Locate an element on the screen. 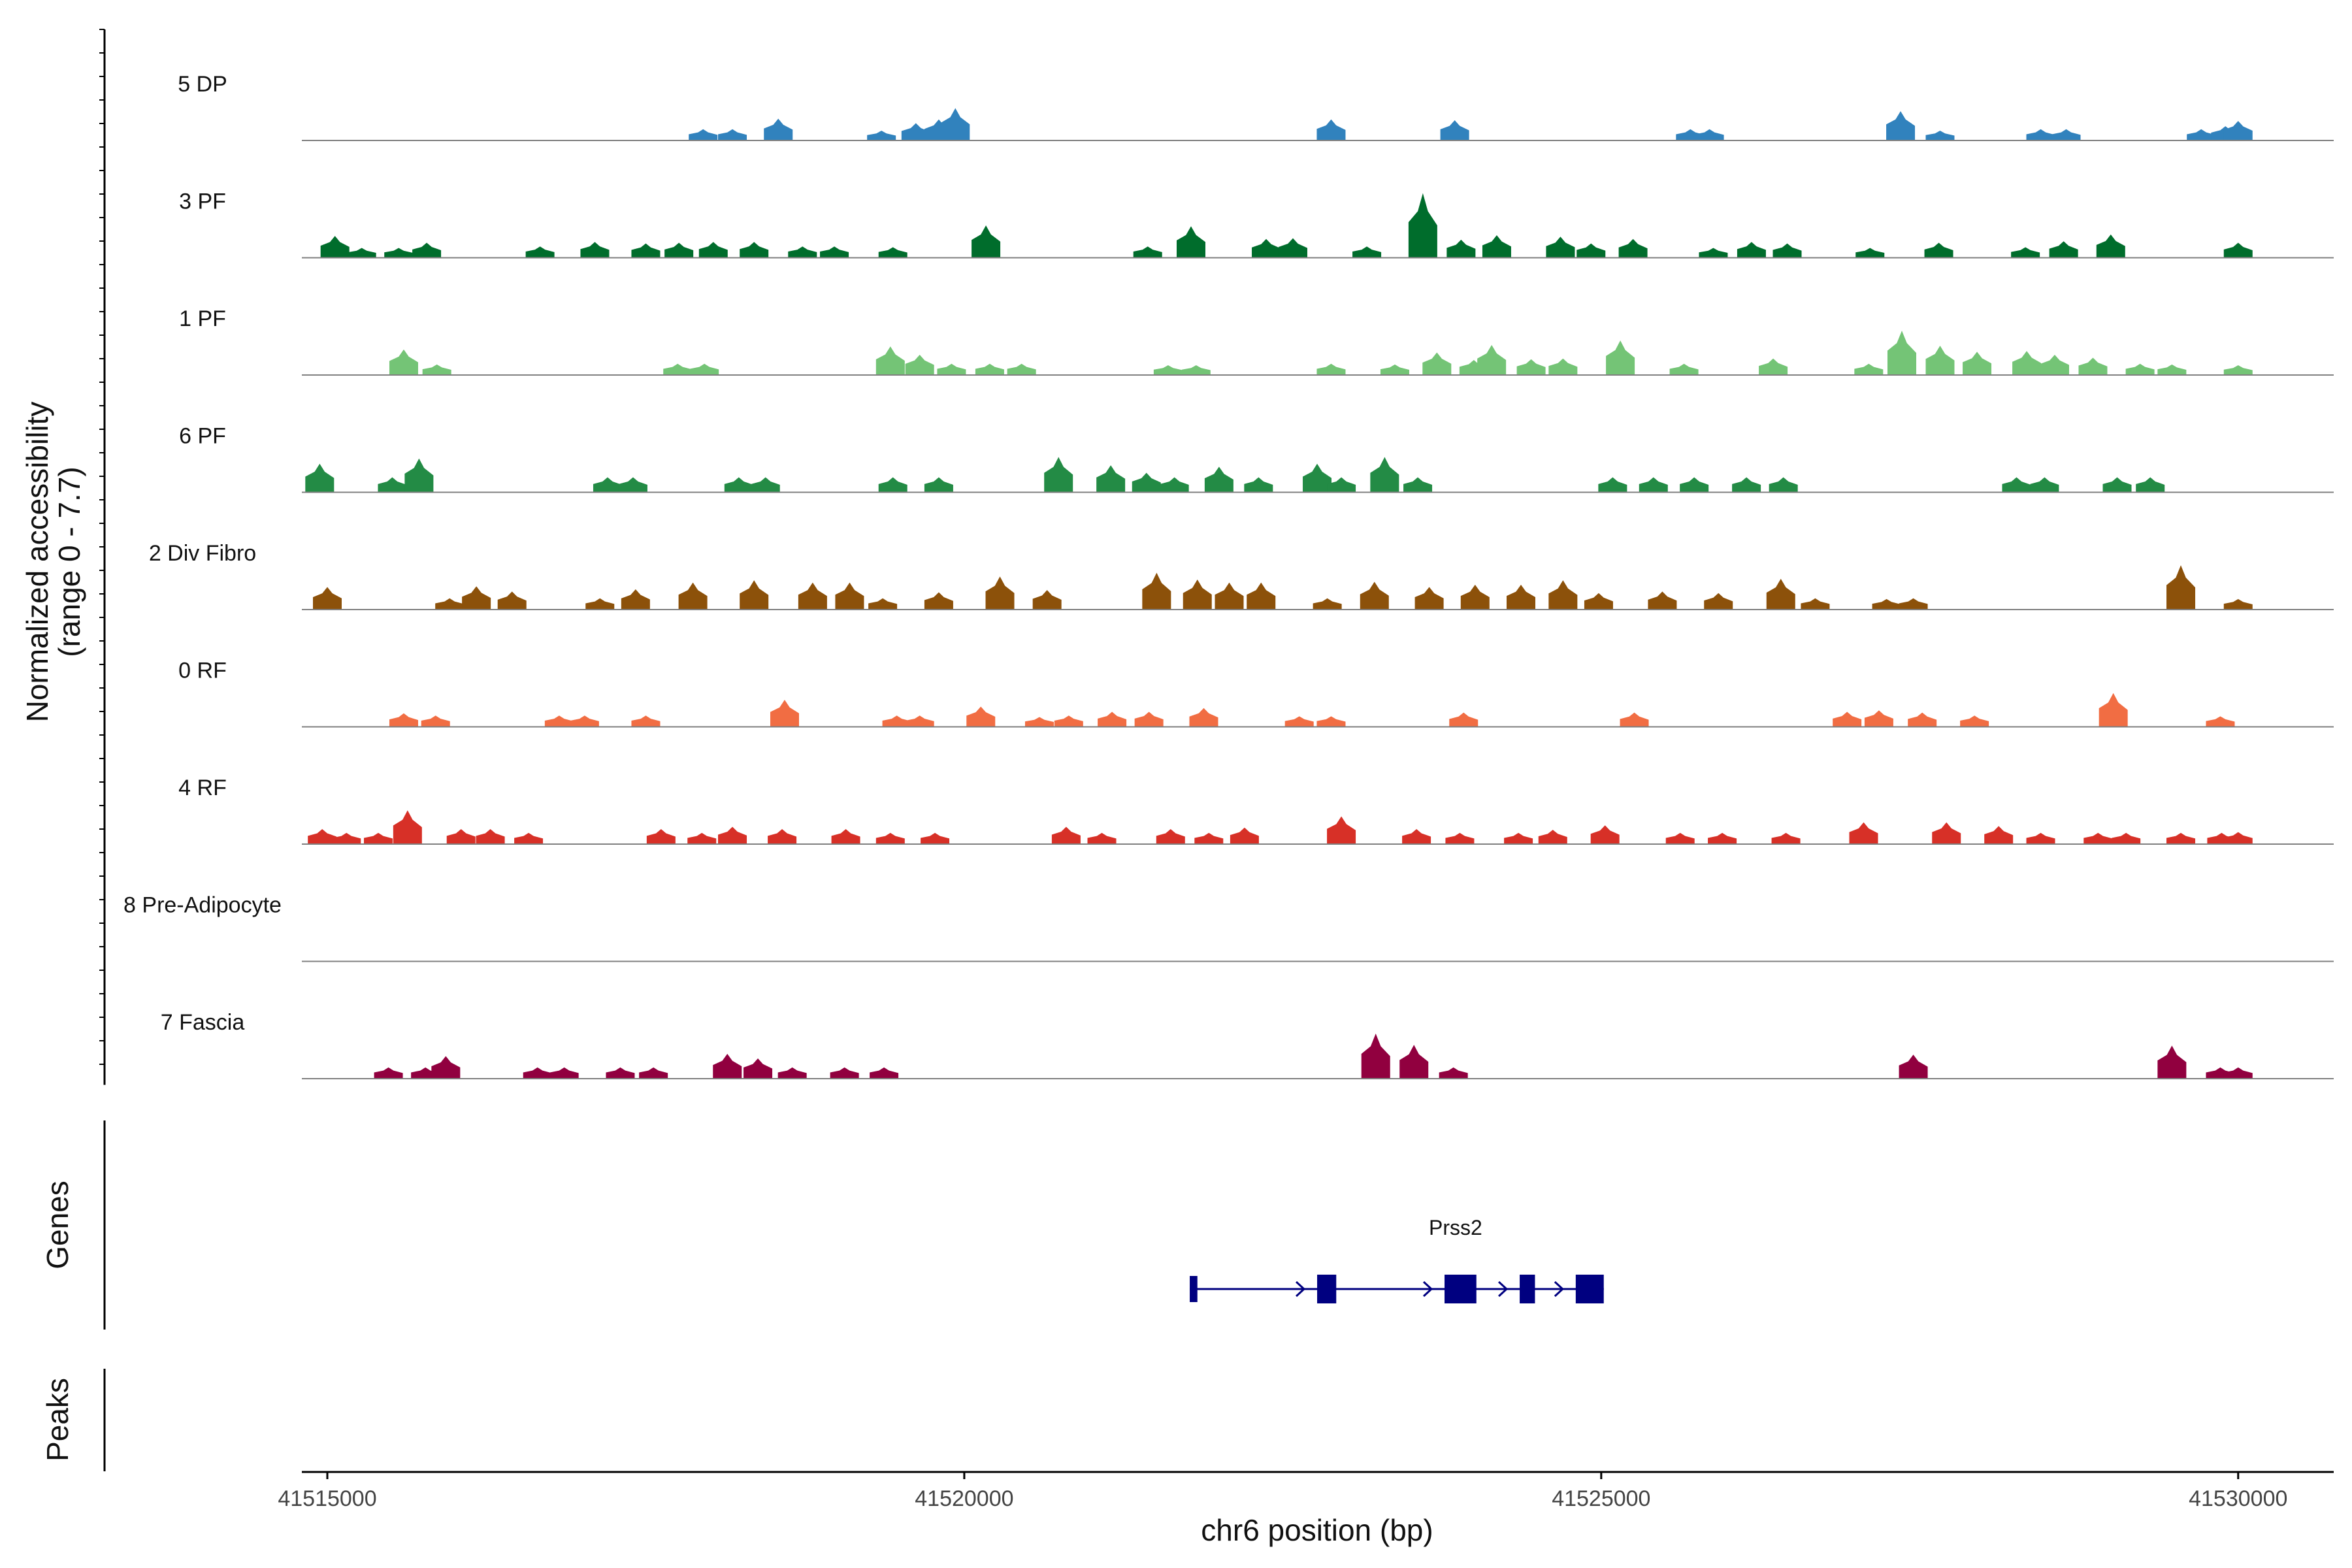 This screenshot has height=1568, width=2352. track-label: 8 Pre-Adipocyte is located at coordinates (202, 905).